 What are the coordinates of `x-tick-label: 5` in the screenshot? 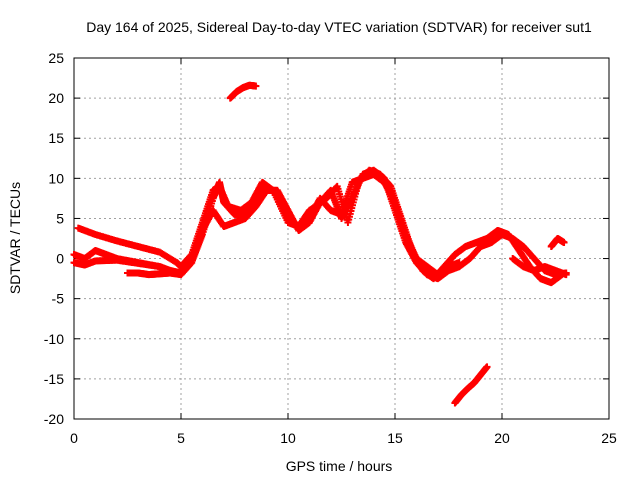 It's located at (181, 438).